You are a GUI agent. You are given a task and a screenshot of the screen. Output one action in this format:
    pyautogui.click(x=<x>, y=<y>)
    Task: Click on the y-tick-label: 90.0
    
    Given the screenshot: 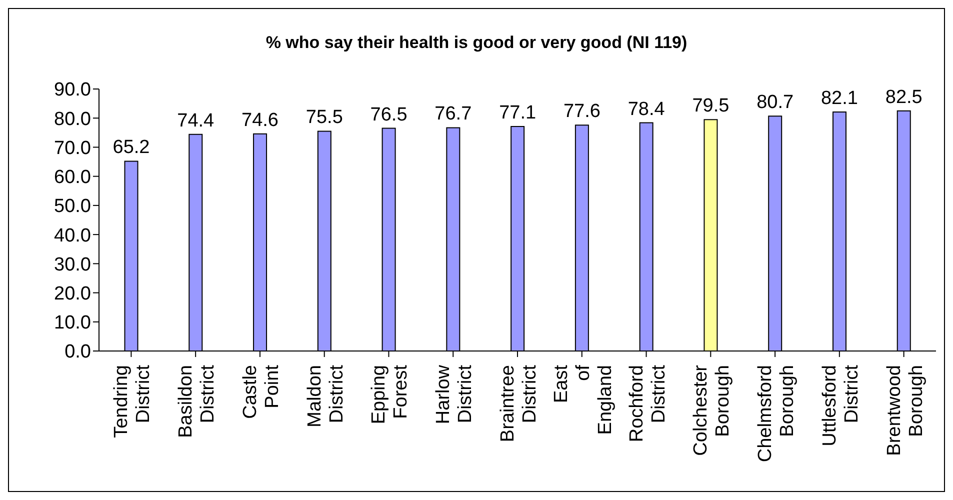 What is the action you would take?
    pyautogui.click(x=72, y=90)
    